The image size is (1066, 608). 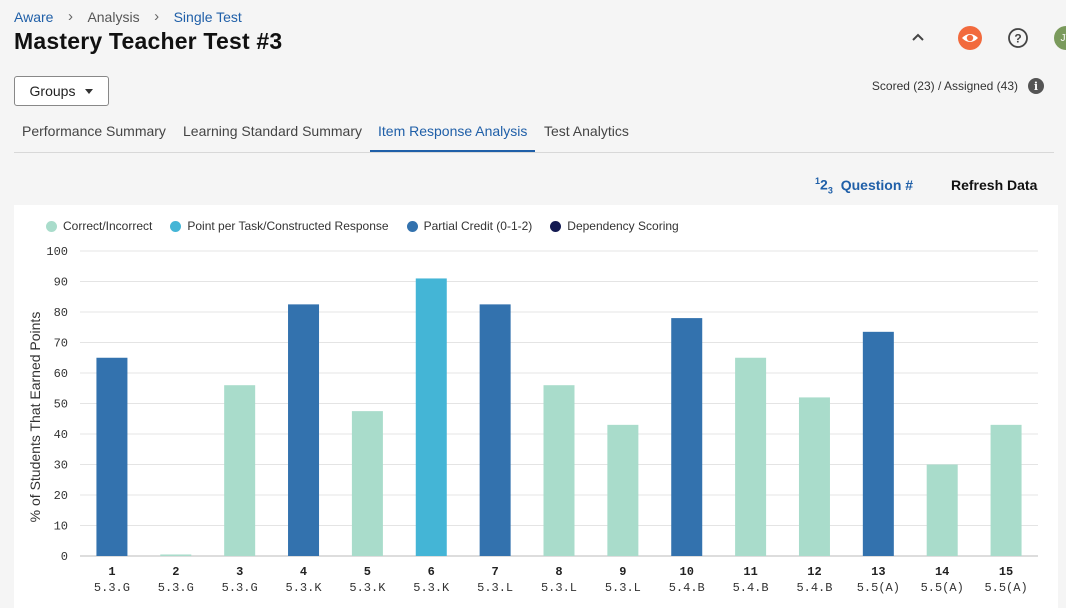 I want to click on x-tick-question: 2, so click(x=175, y=572).